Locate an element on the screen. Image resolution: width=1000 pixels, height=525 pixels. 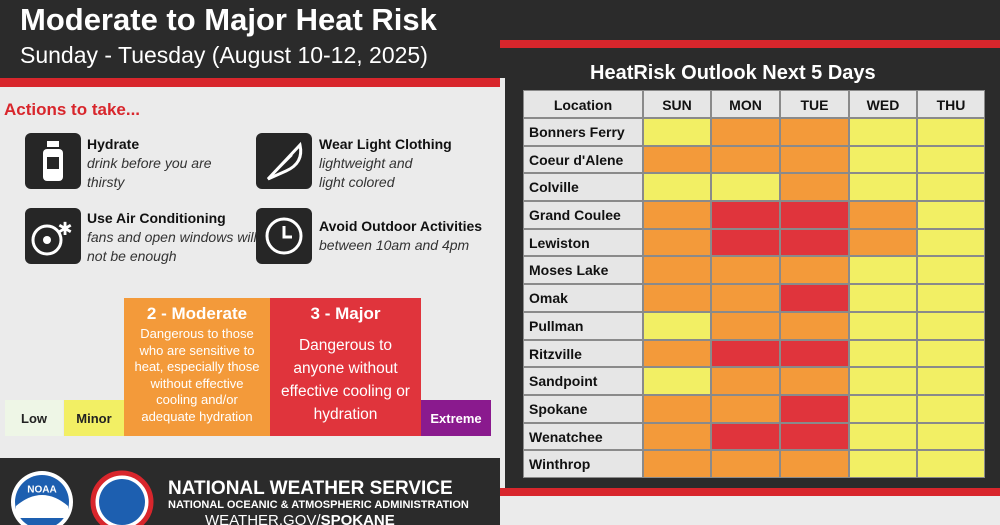
legend-label: Minor is located at coordinates (94, 418).